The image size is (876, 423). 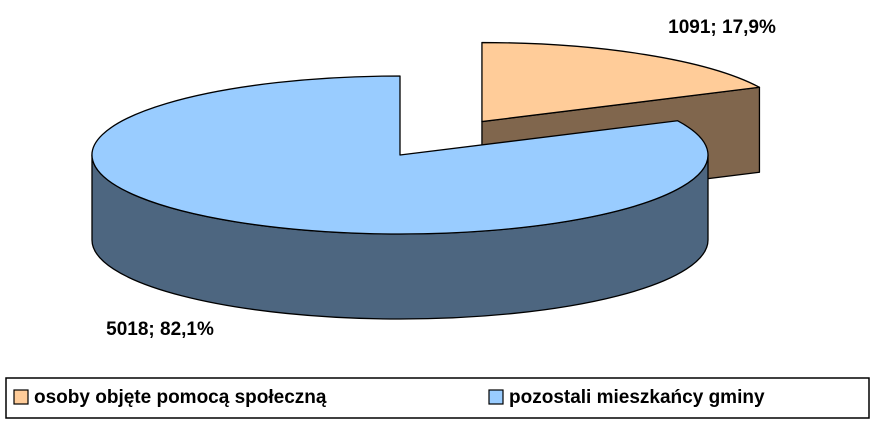 I want to click on data-label: 1091; 17,9%, so click(x=722, y=27).